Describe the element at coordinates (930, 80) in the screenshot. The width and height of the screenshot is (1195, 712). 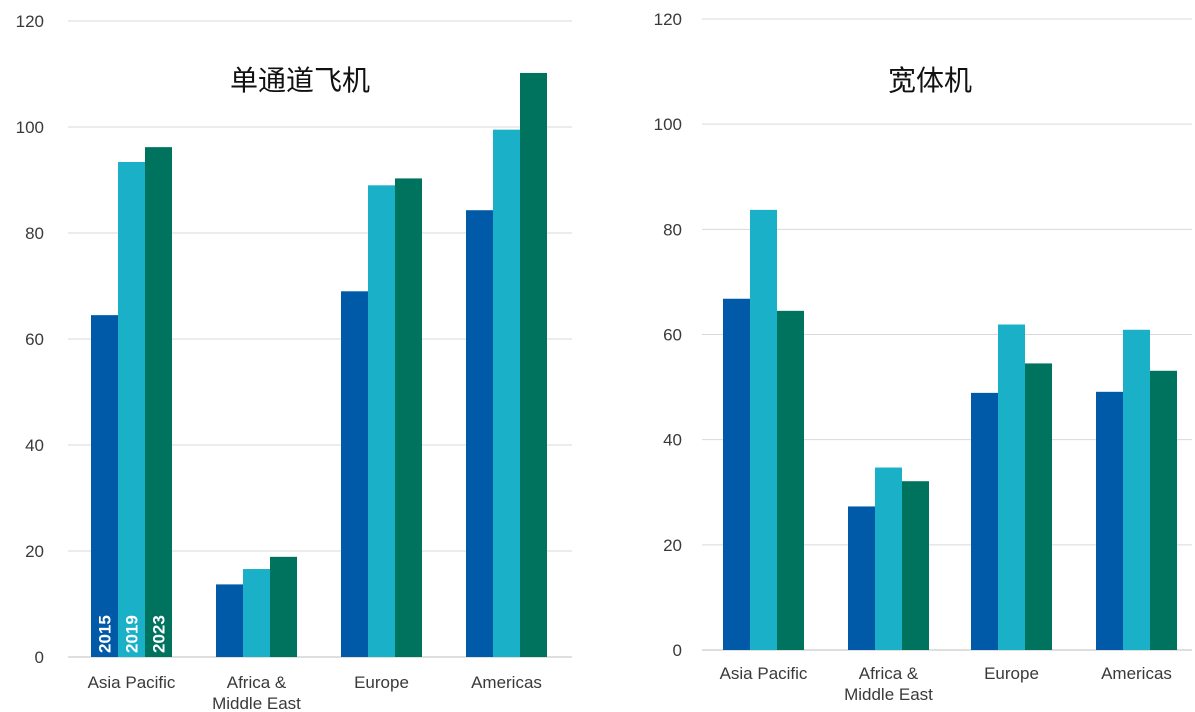
I see `chart-title: 宽体机` at that location.